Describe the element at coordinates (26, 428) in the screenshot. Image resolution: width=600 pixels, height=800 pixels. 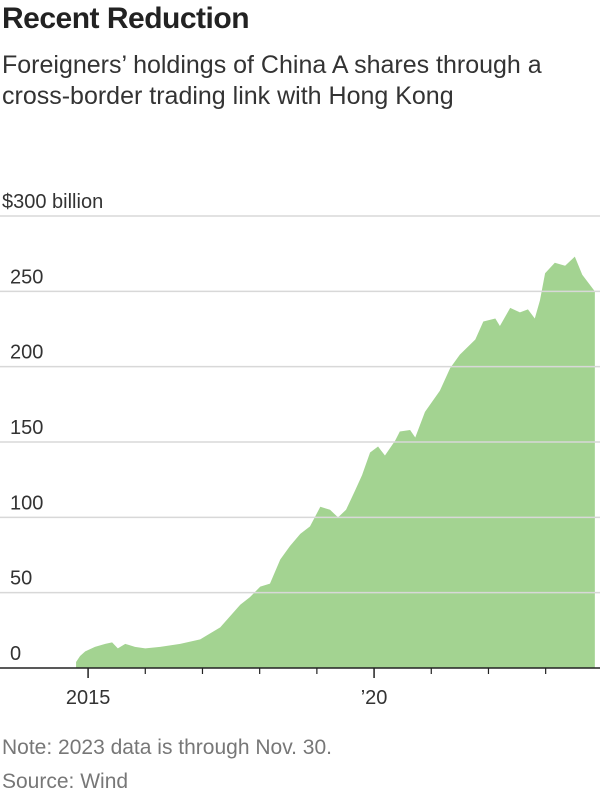
I see `y-tick-label: 150` at that location.